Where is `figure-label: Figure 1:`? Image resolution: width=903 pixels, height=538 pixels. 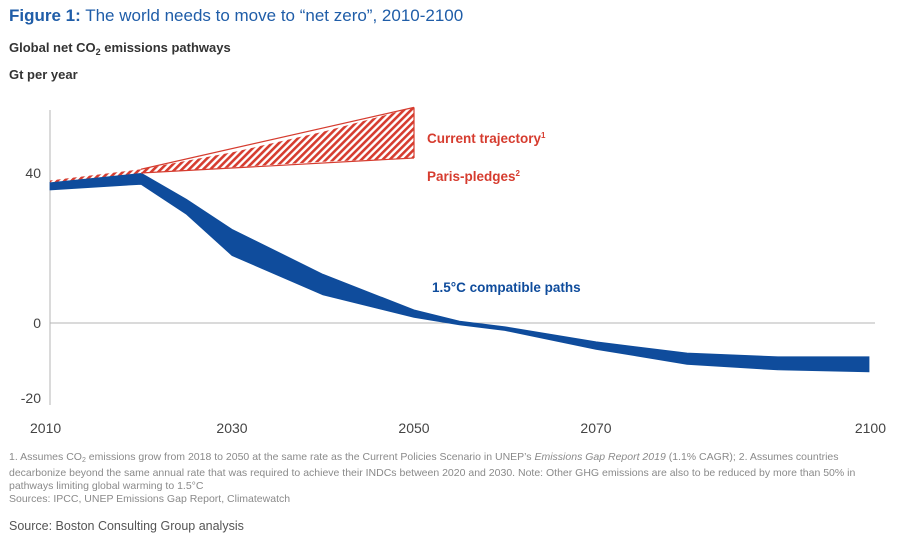
figure-label: Figure 1: is located at coordinates (45, 15).